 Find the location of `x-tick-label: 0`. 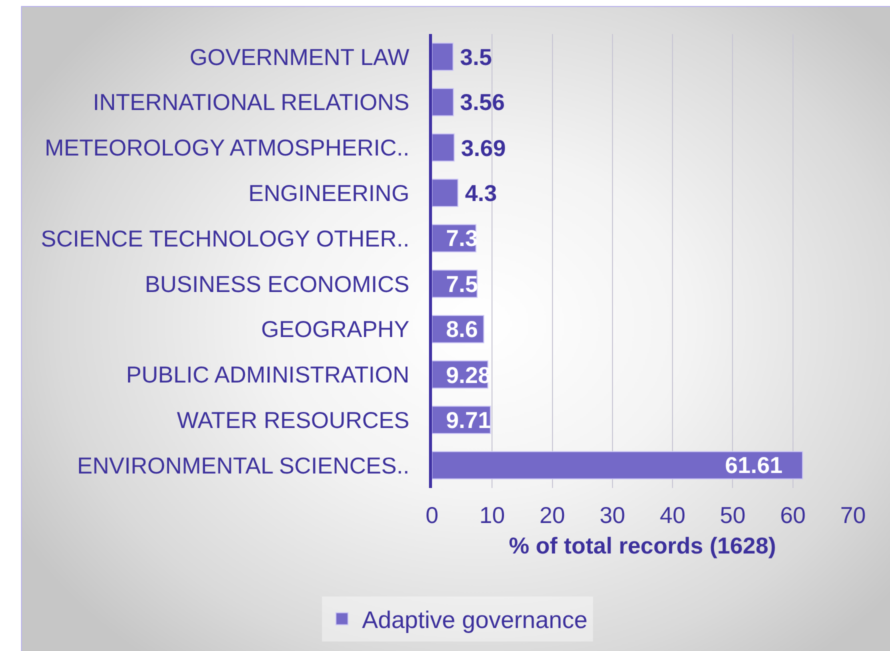

x-tick-label: 0 is located at coordinates (432, 515).